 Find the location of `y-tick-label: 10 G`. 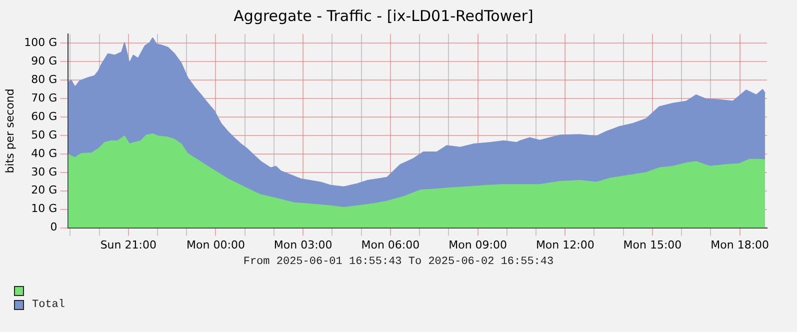

y-tick-label: 10 G is located at coordinates (44, 209).